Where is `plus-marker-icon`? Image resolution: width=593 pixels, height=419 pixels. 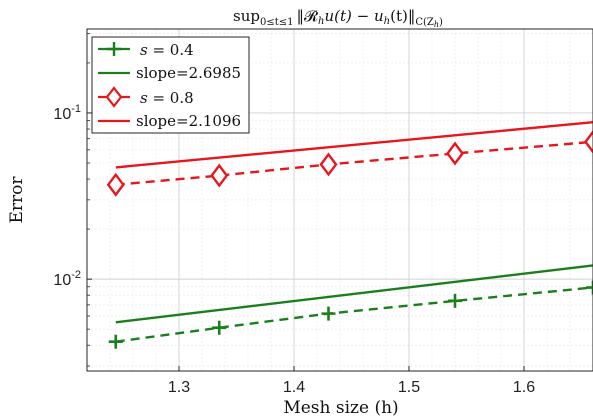 plus-marker-icon is located at coordinates (114, 49).